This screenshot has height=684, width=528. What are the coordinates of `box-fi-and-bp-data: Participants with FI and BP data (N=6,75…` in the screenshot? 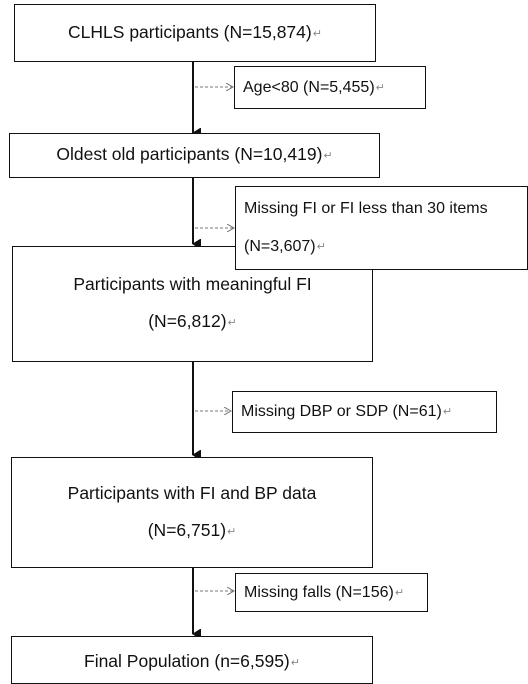 It's located at (192, 512).